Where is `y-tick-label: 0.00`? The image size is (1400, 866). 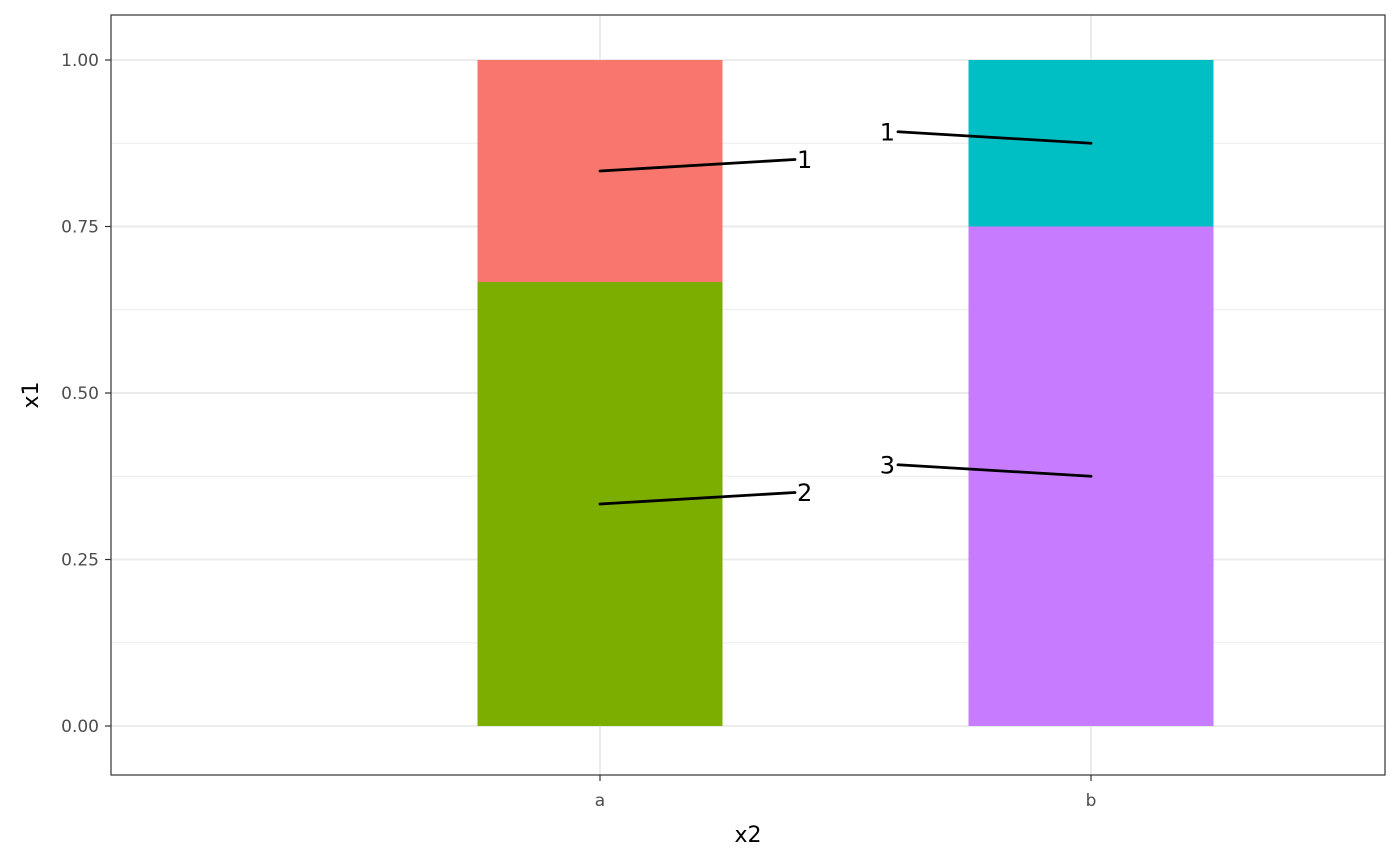
y-tick-label: 0.00 is located at coordinates (80, 727).